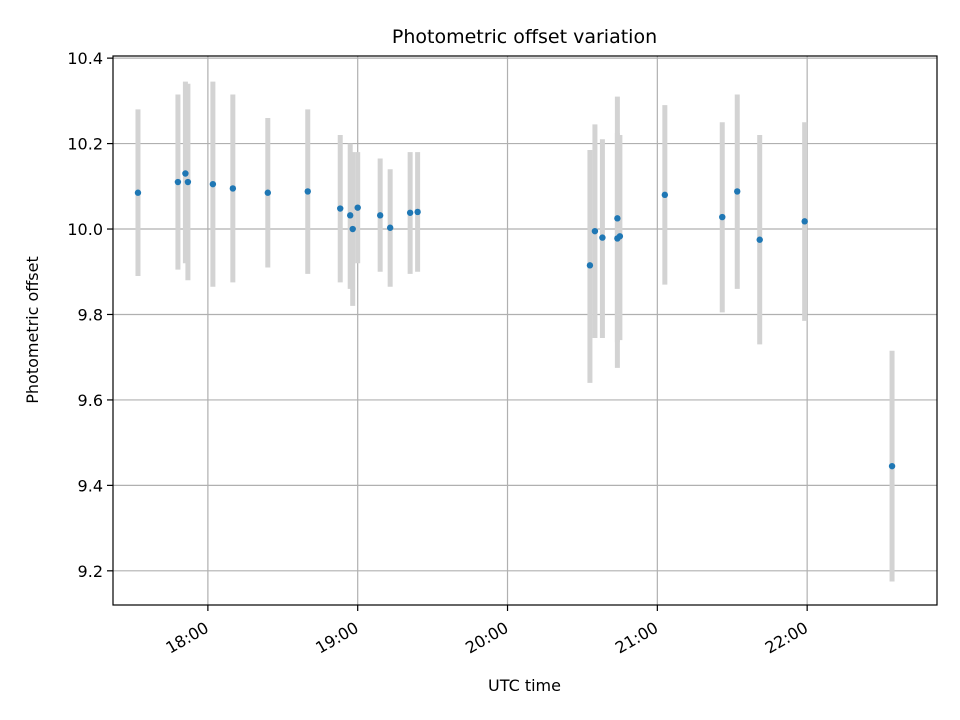  What do you see at coordinates (90, 485) in the screenshot?
I see `y-tick-label: 9.4` at bounding box center [90, 485].